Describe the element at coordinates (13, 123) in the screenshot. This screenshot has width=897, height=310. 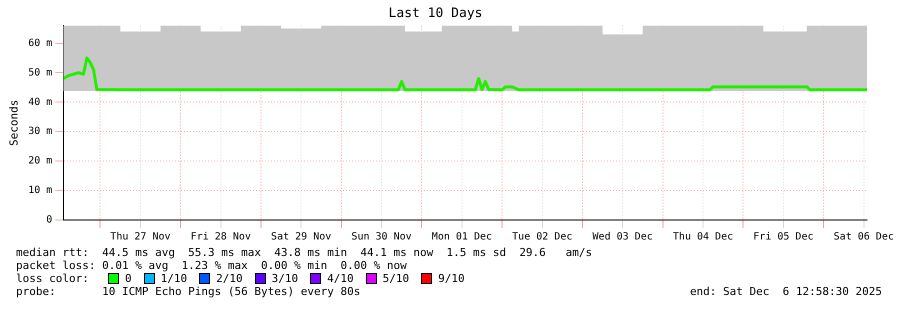
I see `y-axis-title: Seconds` at that location.